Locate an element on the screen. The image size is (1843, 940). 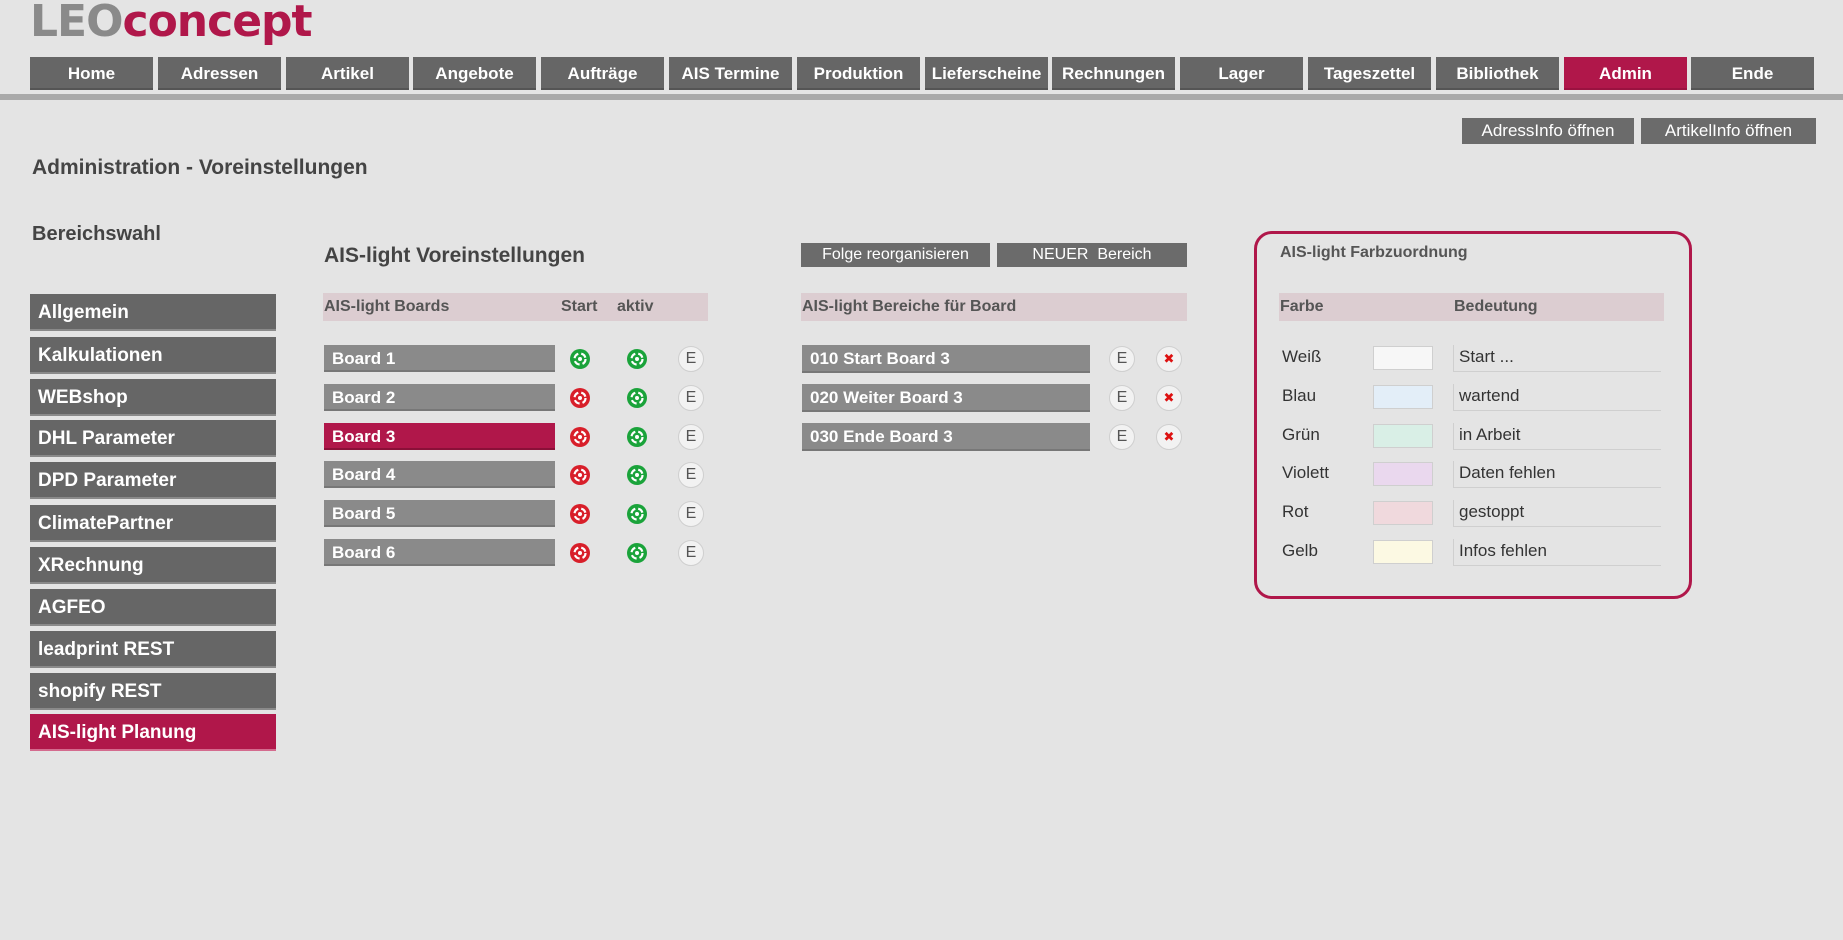
color-assignment-panel is located at coordinates (1473, 415).